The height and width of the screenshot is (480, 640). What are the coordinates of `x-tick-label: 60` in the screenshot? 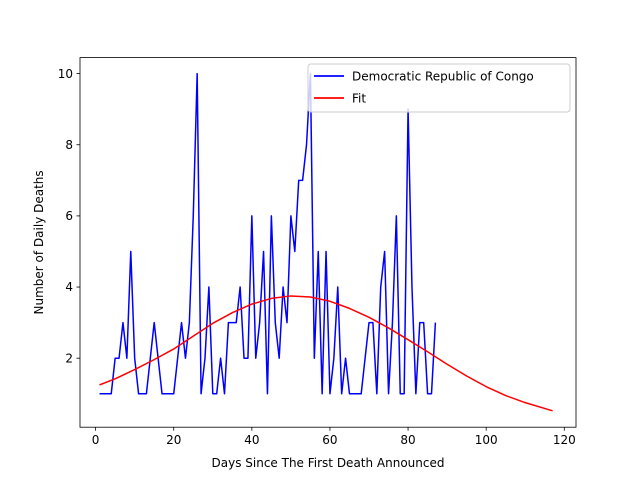 It's located at (329, 440).